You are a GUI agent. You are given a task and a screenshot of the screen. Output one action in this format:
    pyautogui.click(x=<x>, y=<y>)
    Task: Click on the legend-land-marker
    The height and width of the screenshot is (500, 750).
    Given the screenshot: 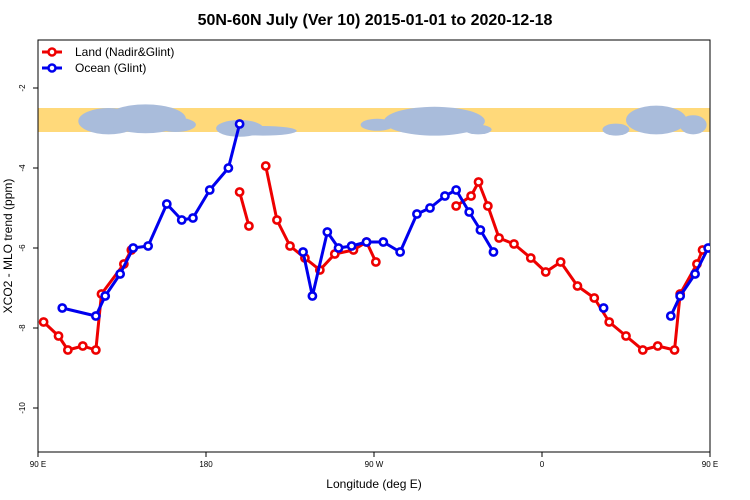 What is the action you would take?
    pyautogui.click(x=52, y=52)
    